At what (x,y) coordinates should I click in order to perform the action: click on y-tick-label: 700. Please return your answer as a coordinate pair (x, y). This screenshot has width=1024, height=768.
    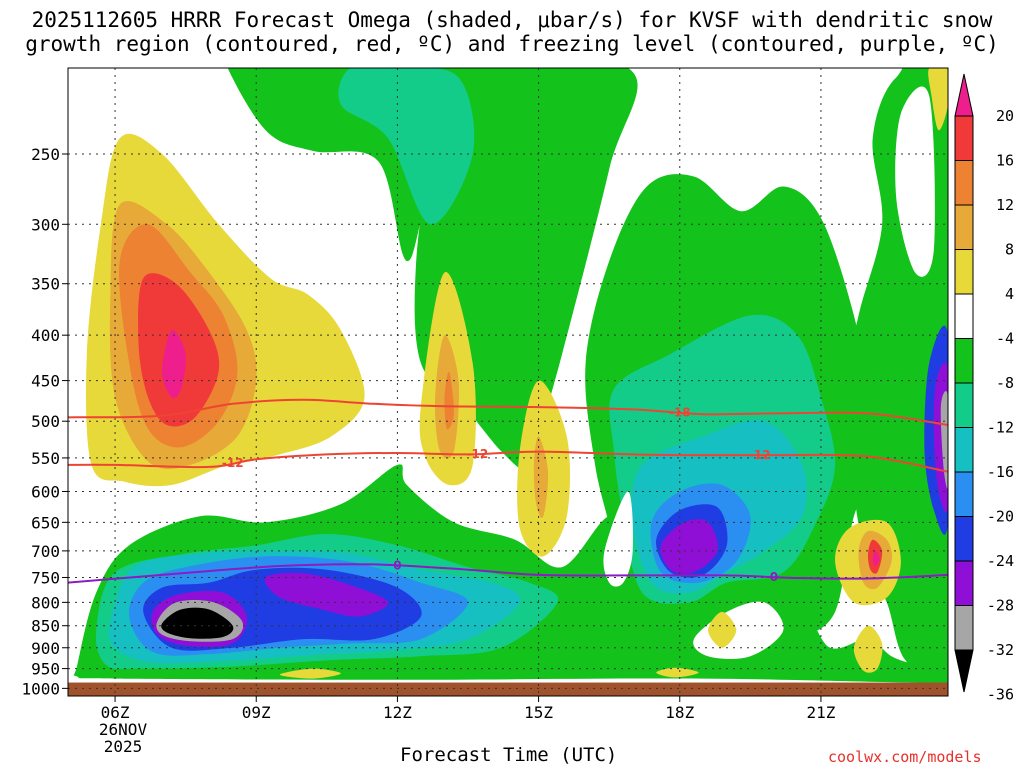
    Looking at the image, I should click on (45, 551).